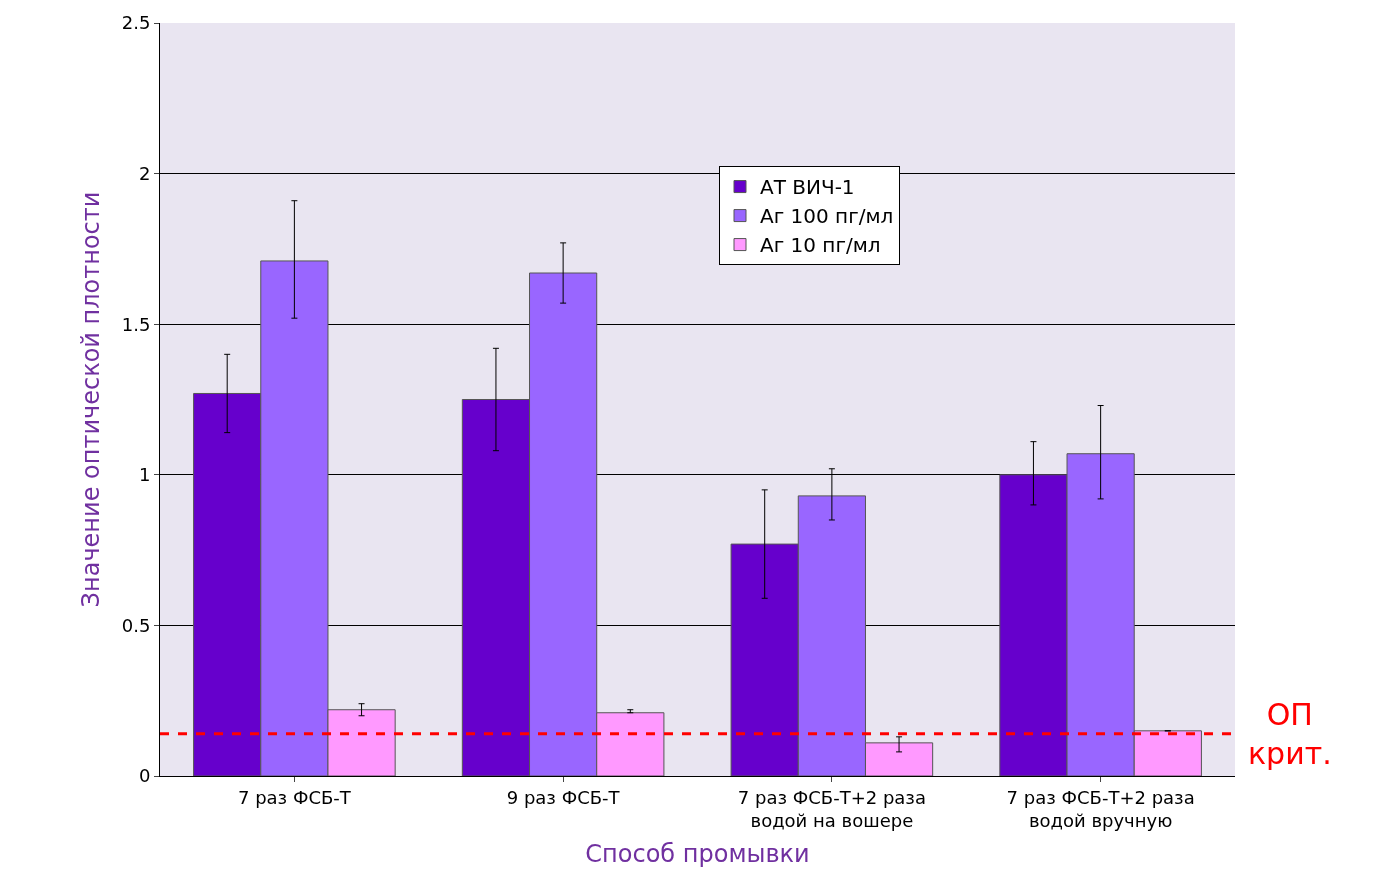 This screenshot has width=1385, height=886. I want to click on x-axis-title: Способ промывки, so click(697, 854).